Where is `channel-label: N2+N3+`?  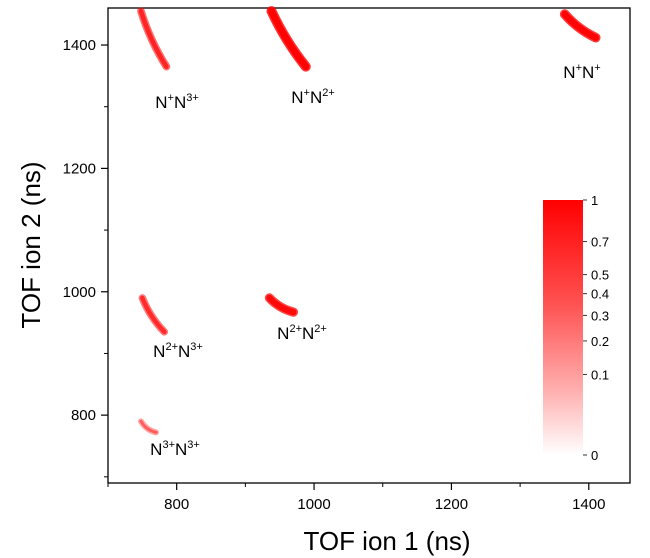
channel-label: N2+N3+ is located at coordinates (178, 351).